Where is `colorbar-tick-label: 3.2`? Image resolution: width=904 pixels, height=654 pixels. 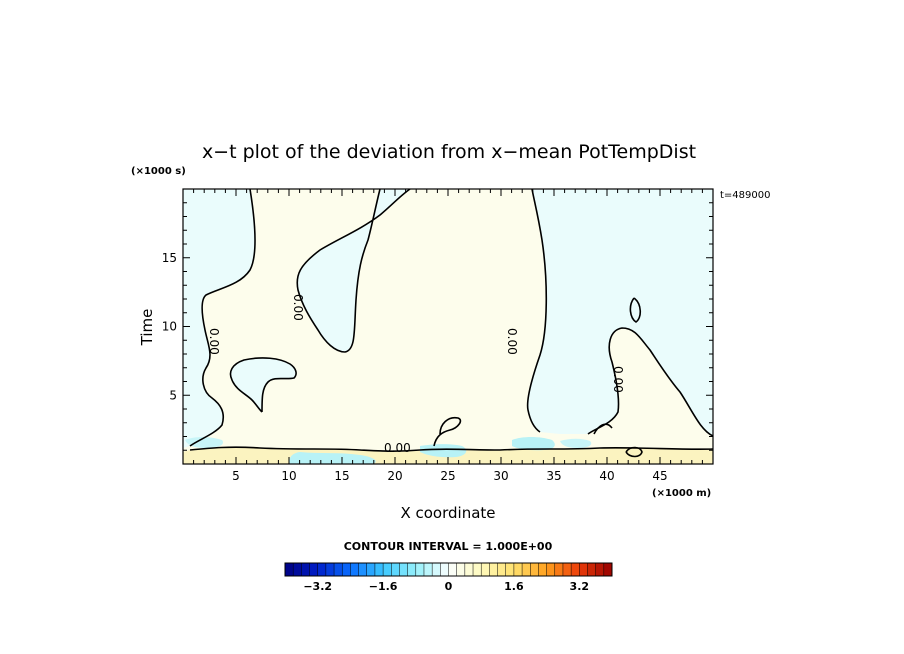 colorbar-tick-label: 3.2 is located at coordinates (580, 586).